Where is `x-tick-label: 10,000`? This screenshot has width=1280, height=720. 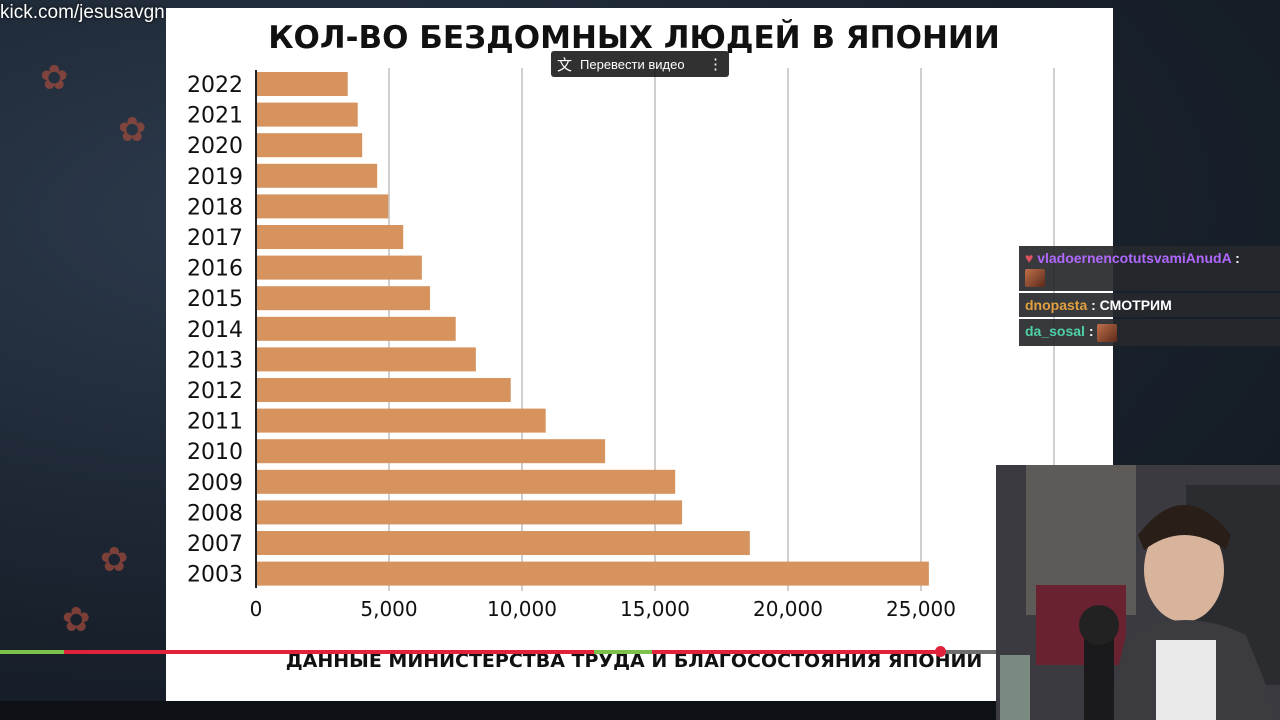 x-tick-label: 10,000 is located at coordinates (522, 609).